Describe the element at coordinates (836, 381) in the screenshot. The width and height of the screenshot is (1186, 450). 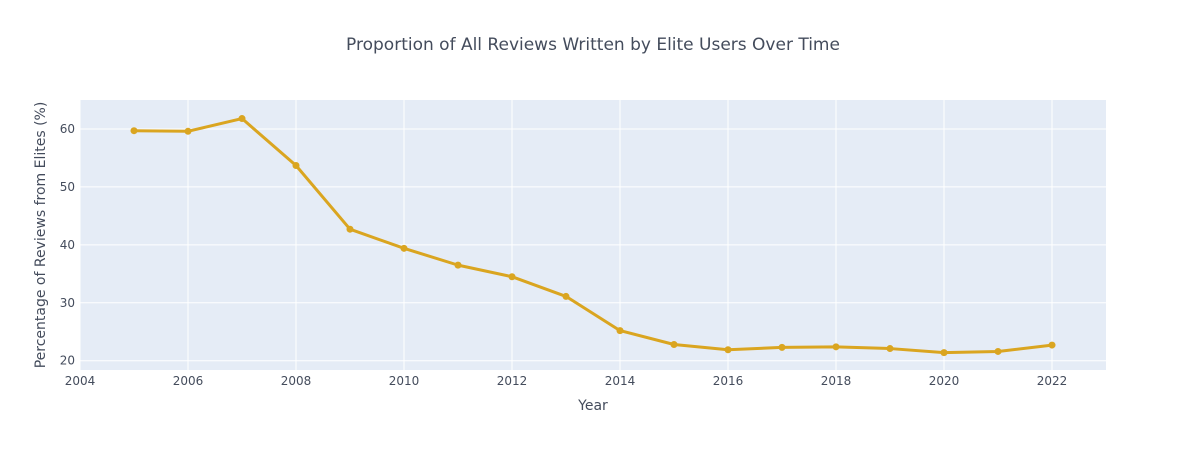
I see `x-tick-label: 2018` at that location.